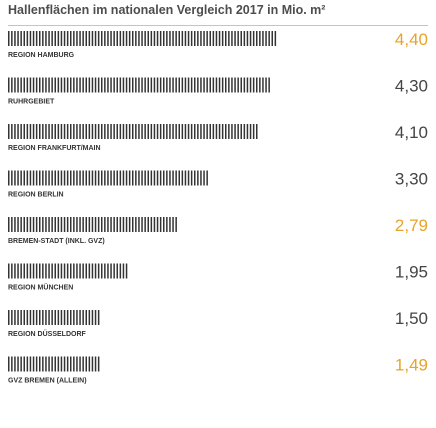 The image size is (436, 428). I want to click on value-label: 1,50, so click(411, 318).